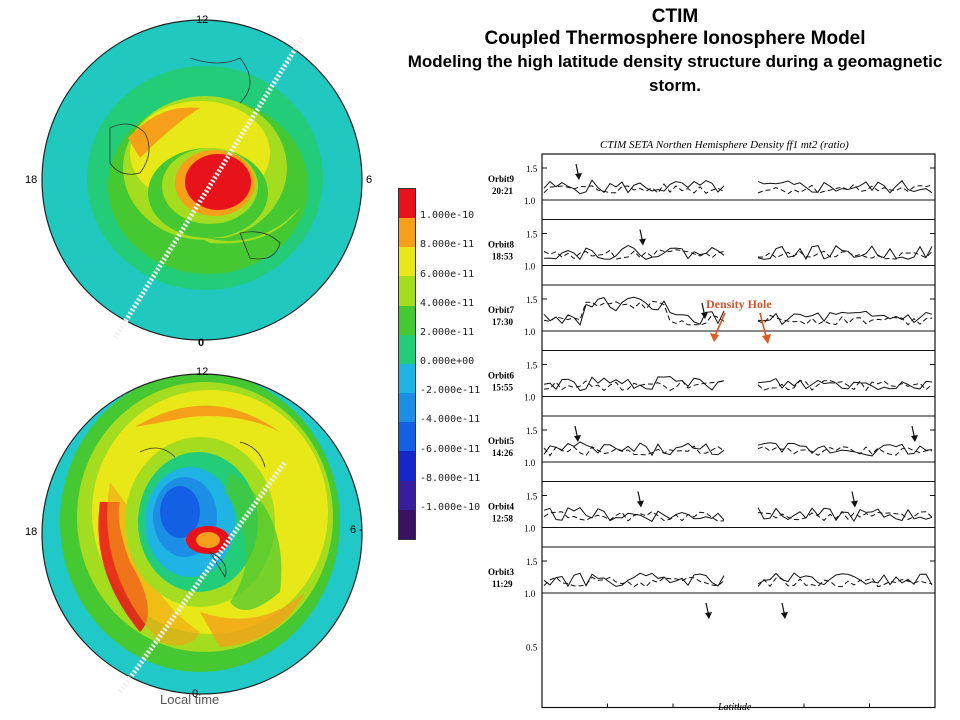 The width and height of the screenshot is (960, 720). What do you see at coordinates (450, 507) in the screenshot?
I see `colorbar-label: -1.000e-10` at bounding box center [450, 507].